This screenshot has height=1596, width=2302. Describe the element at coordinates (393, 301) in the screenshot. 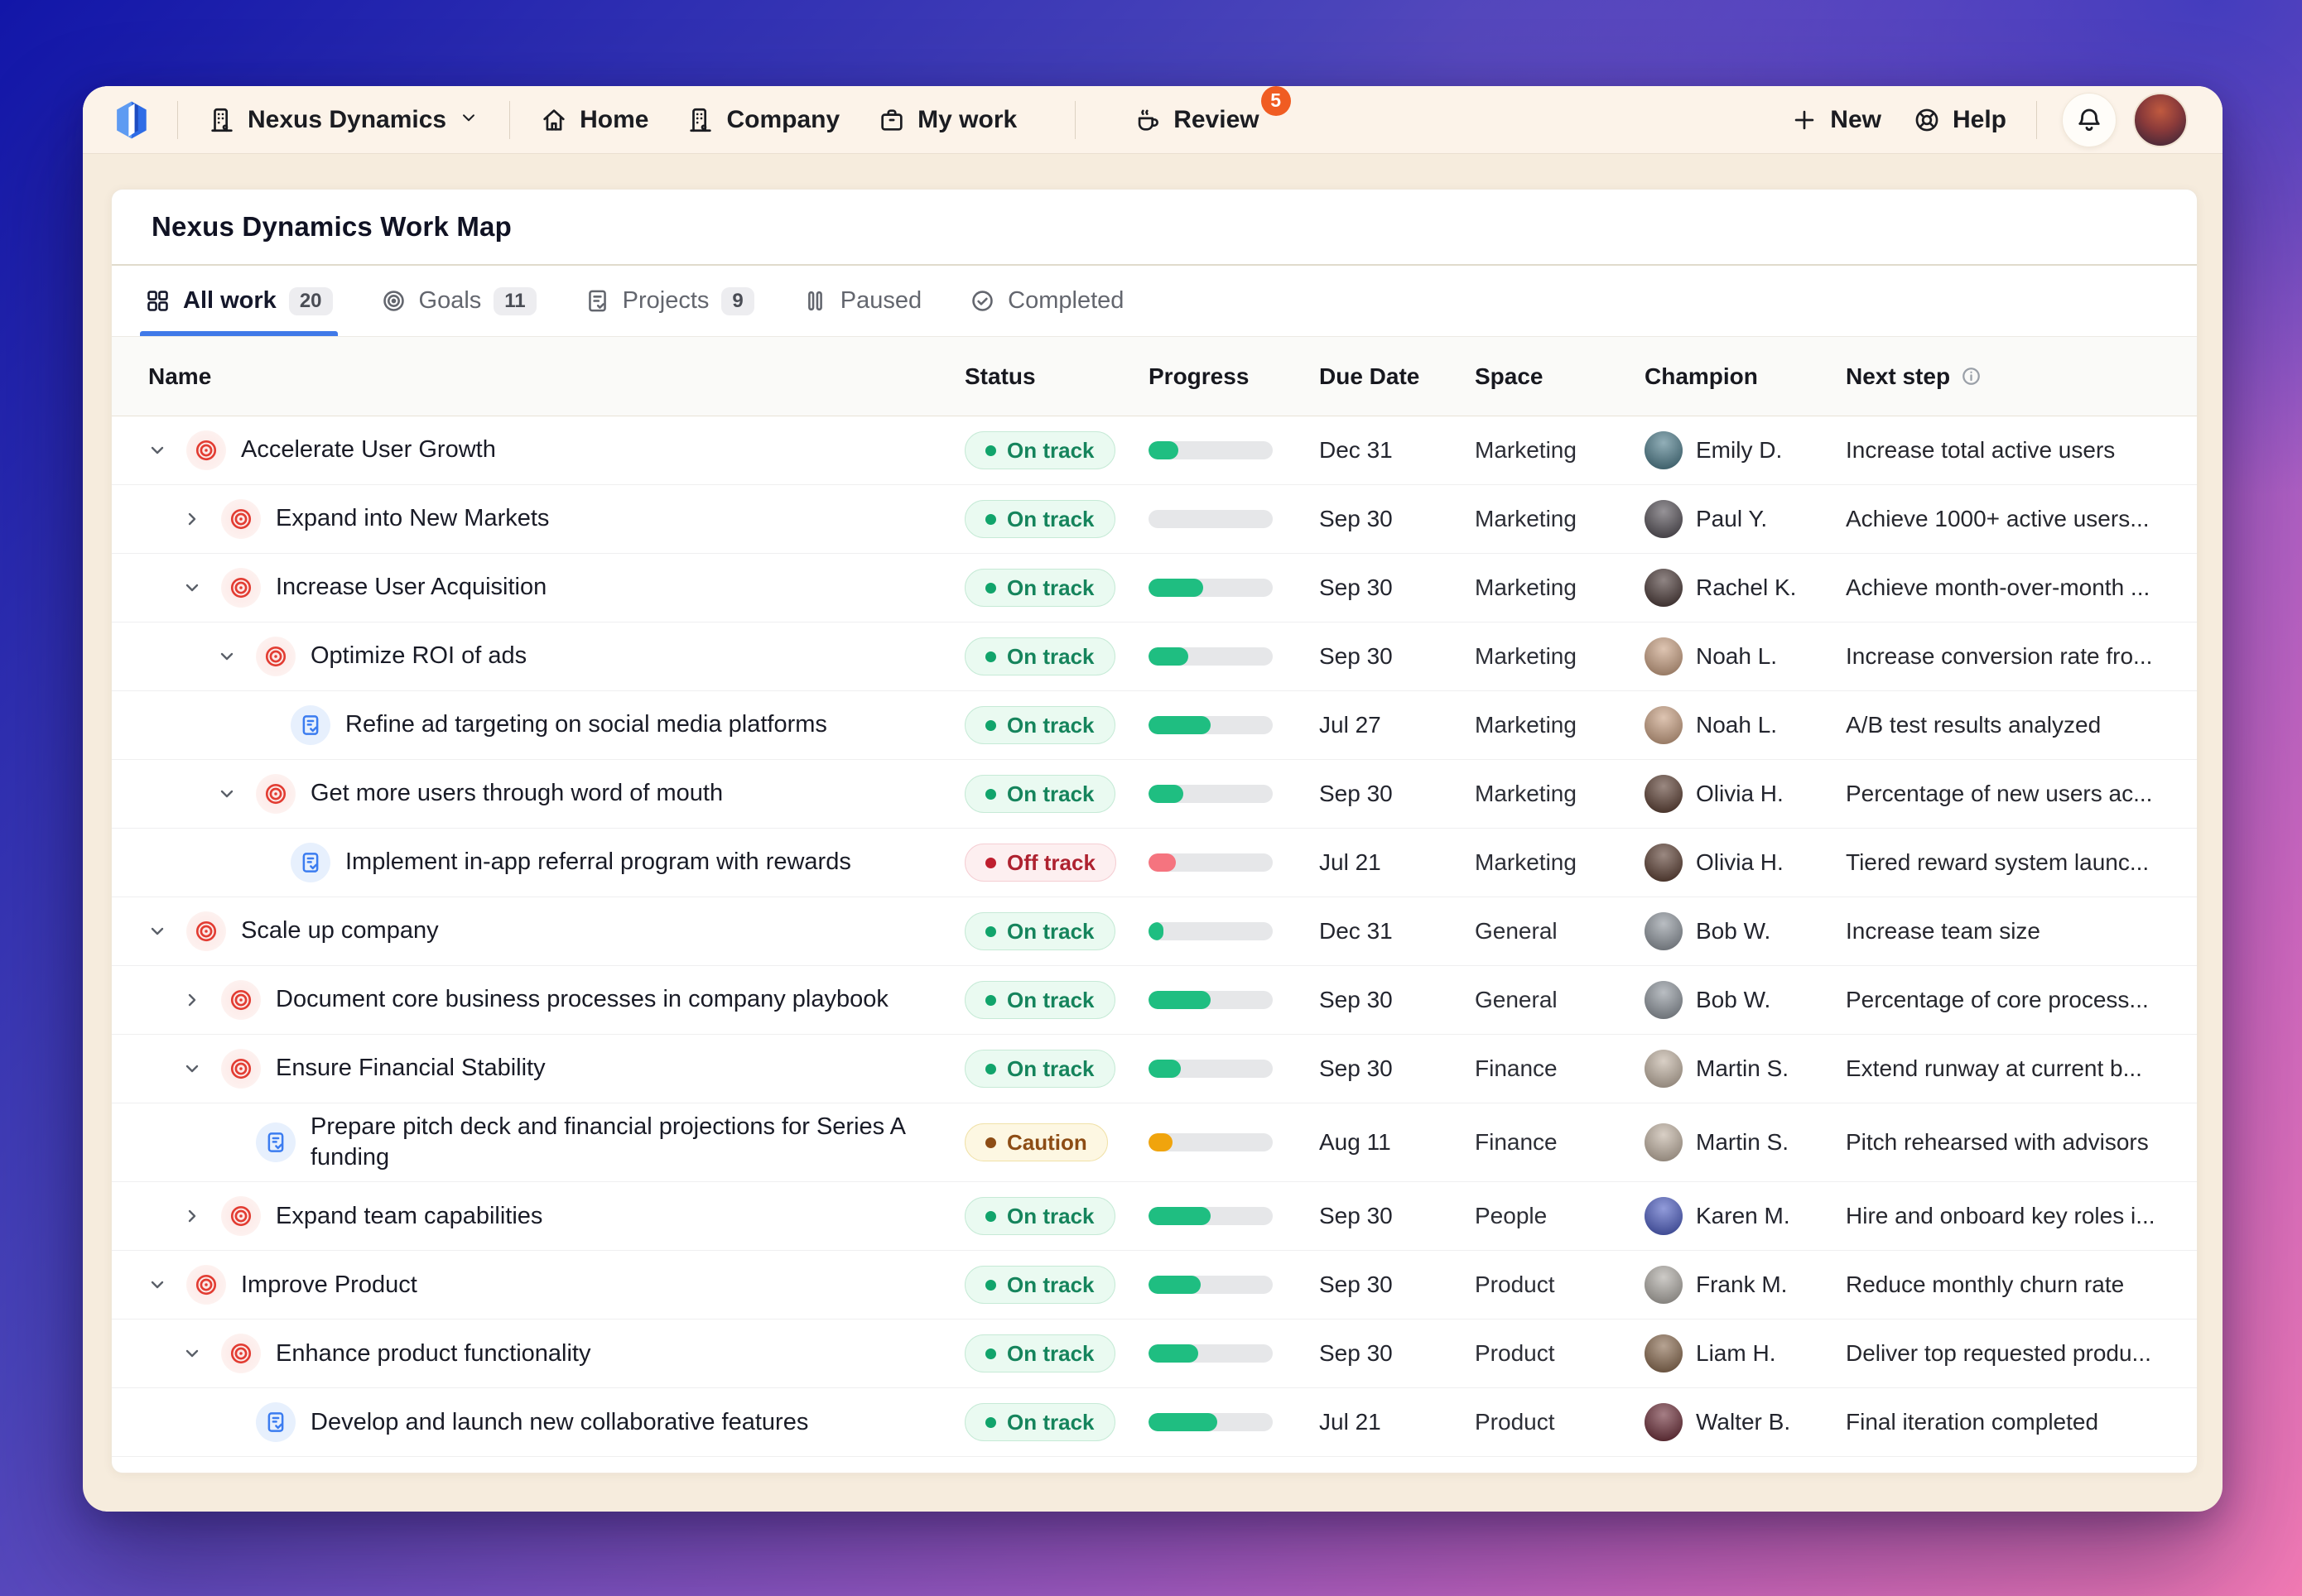

I see `target-icon` at that location.